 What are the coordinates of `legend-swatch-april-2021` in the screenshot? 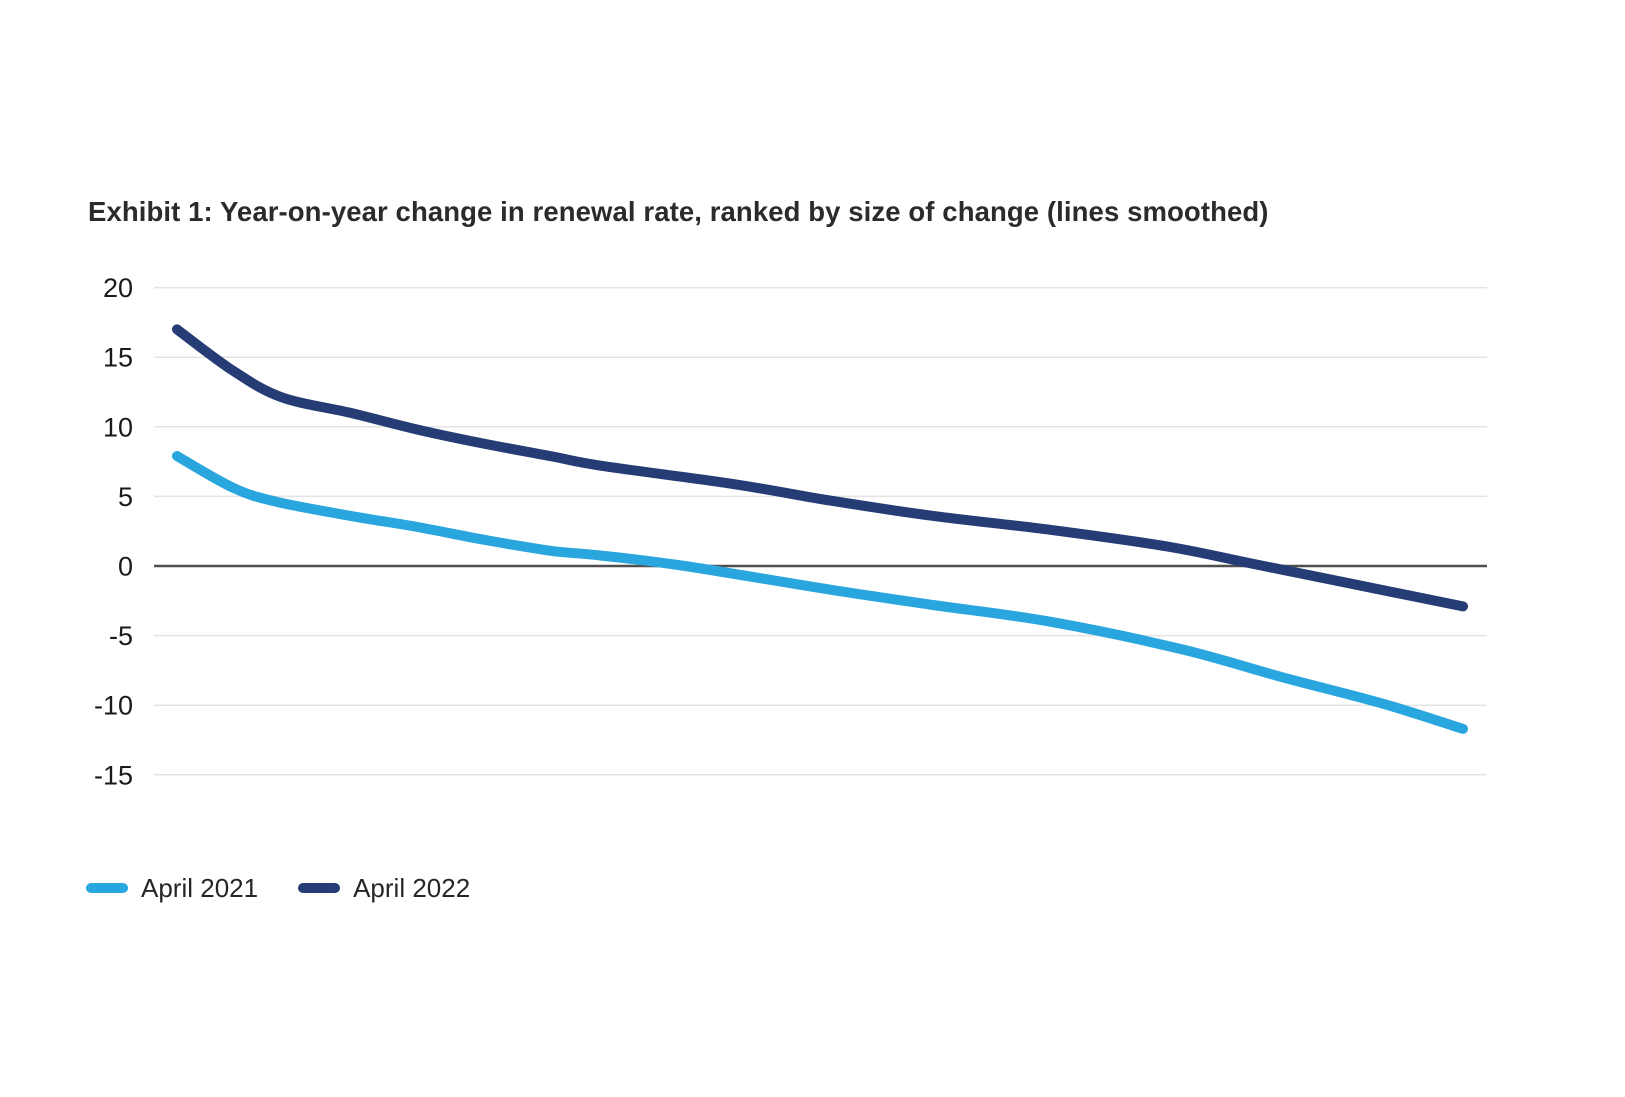 It's located at (107, 888).